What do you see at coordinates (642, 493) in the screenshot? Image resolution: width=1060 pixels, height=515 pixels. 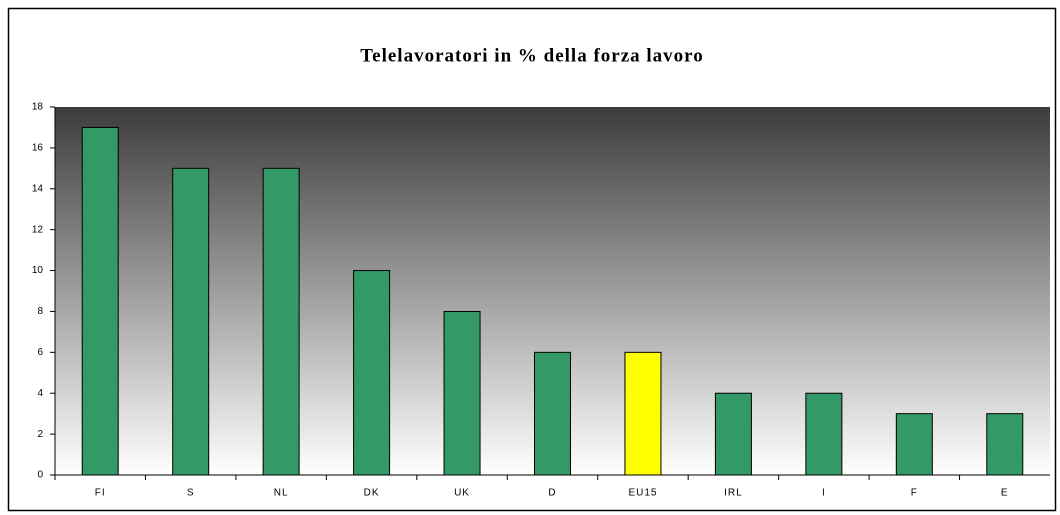 I see `x-tick-label: EU15` at bounding box center [642, 493].